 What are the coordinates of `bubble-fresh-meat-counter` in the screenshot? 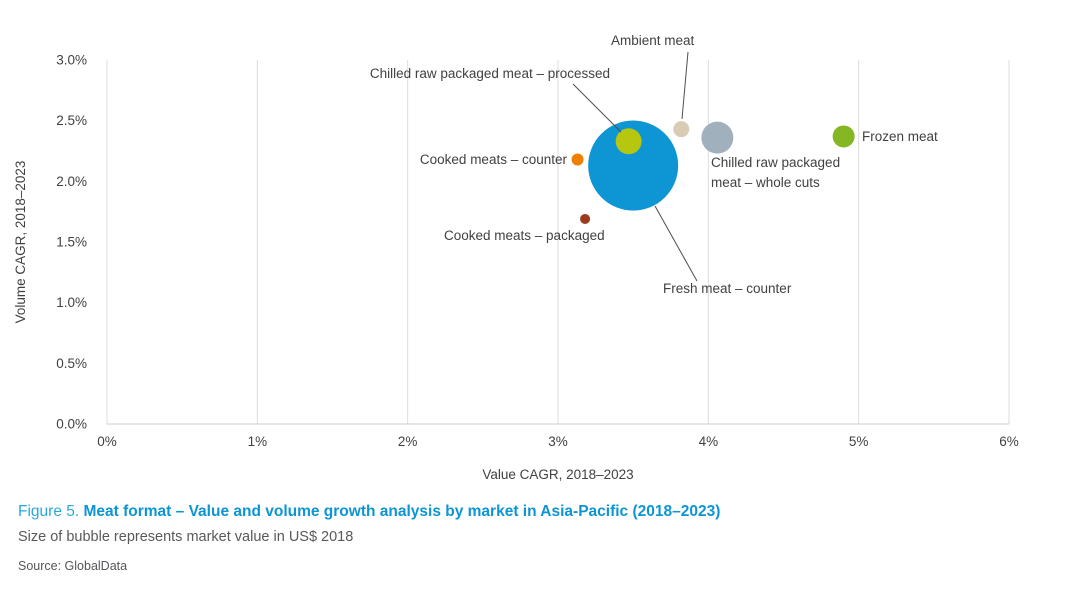 It's located at (633, 165).